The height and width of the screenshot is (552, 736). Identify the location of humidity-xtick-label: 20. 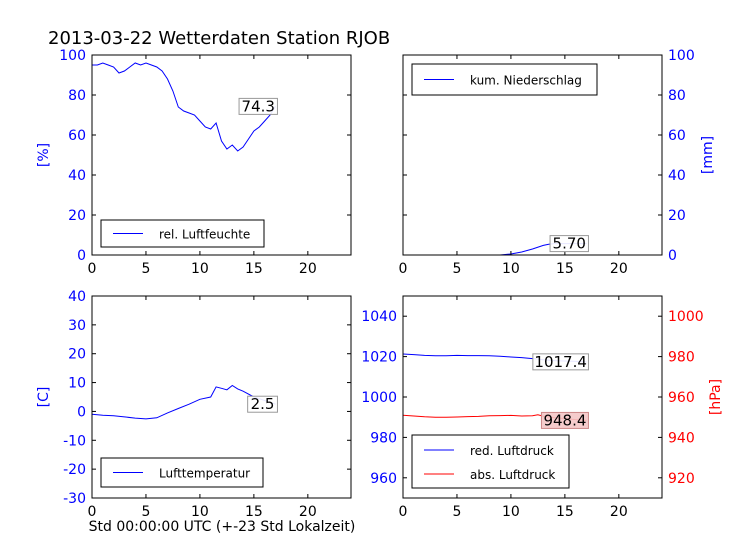
(308, 269).